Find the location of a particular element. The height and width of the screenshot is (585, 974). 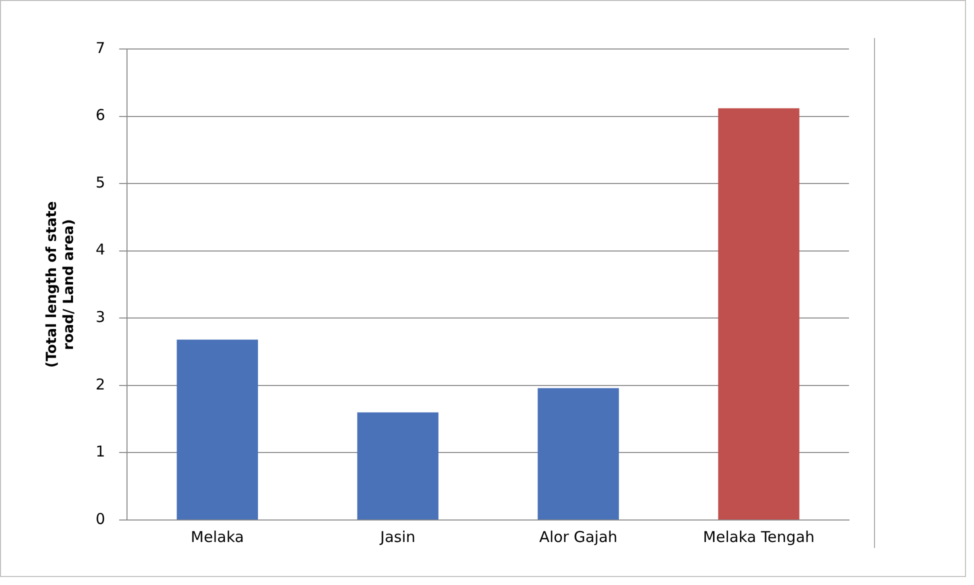

x-tick-label: Melaka Tengah is located at coordinates (759, 537).